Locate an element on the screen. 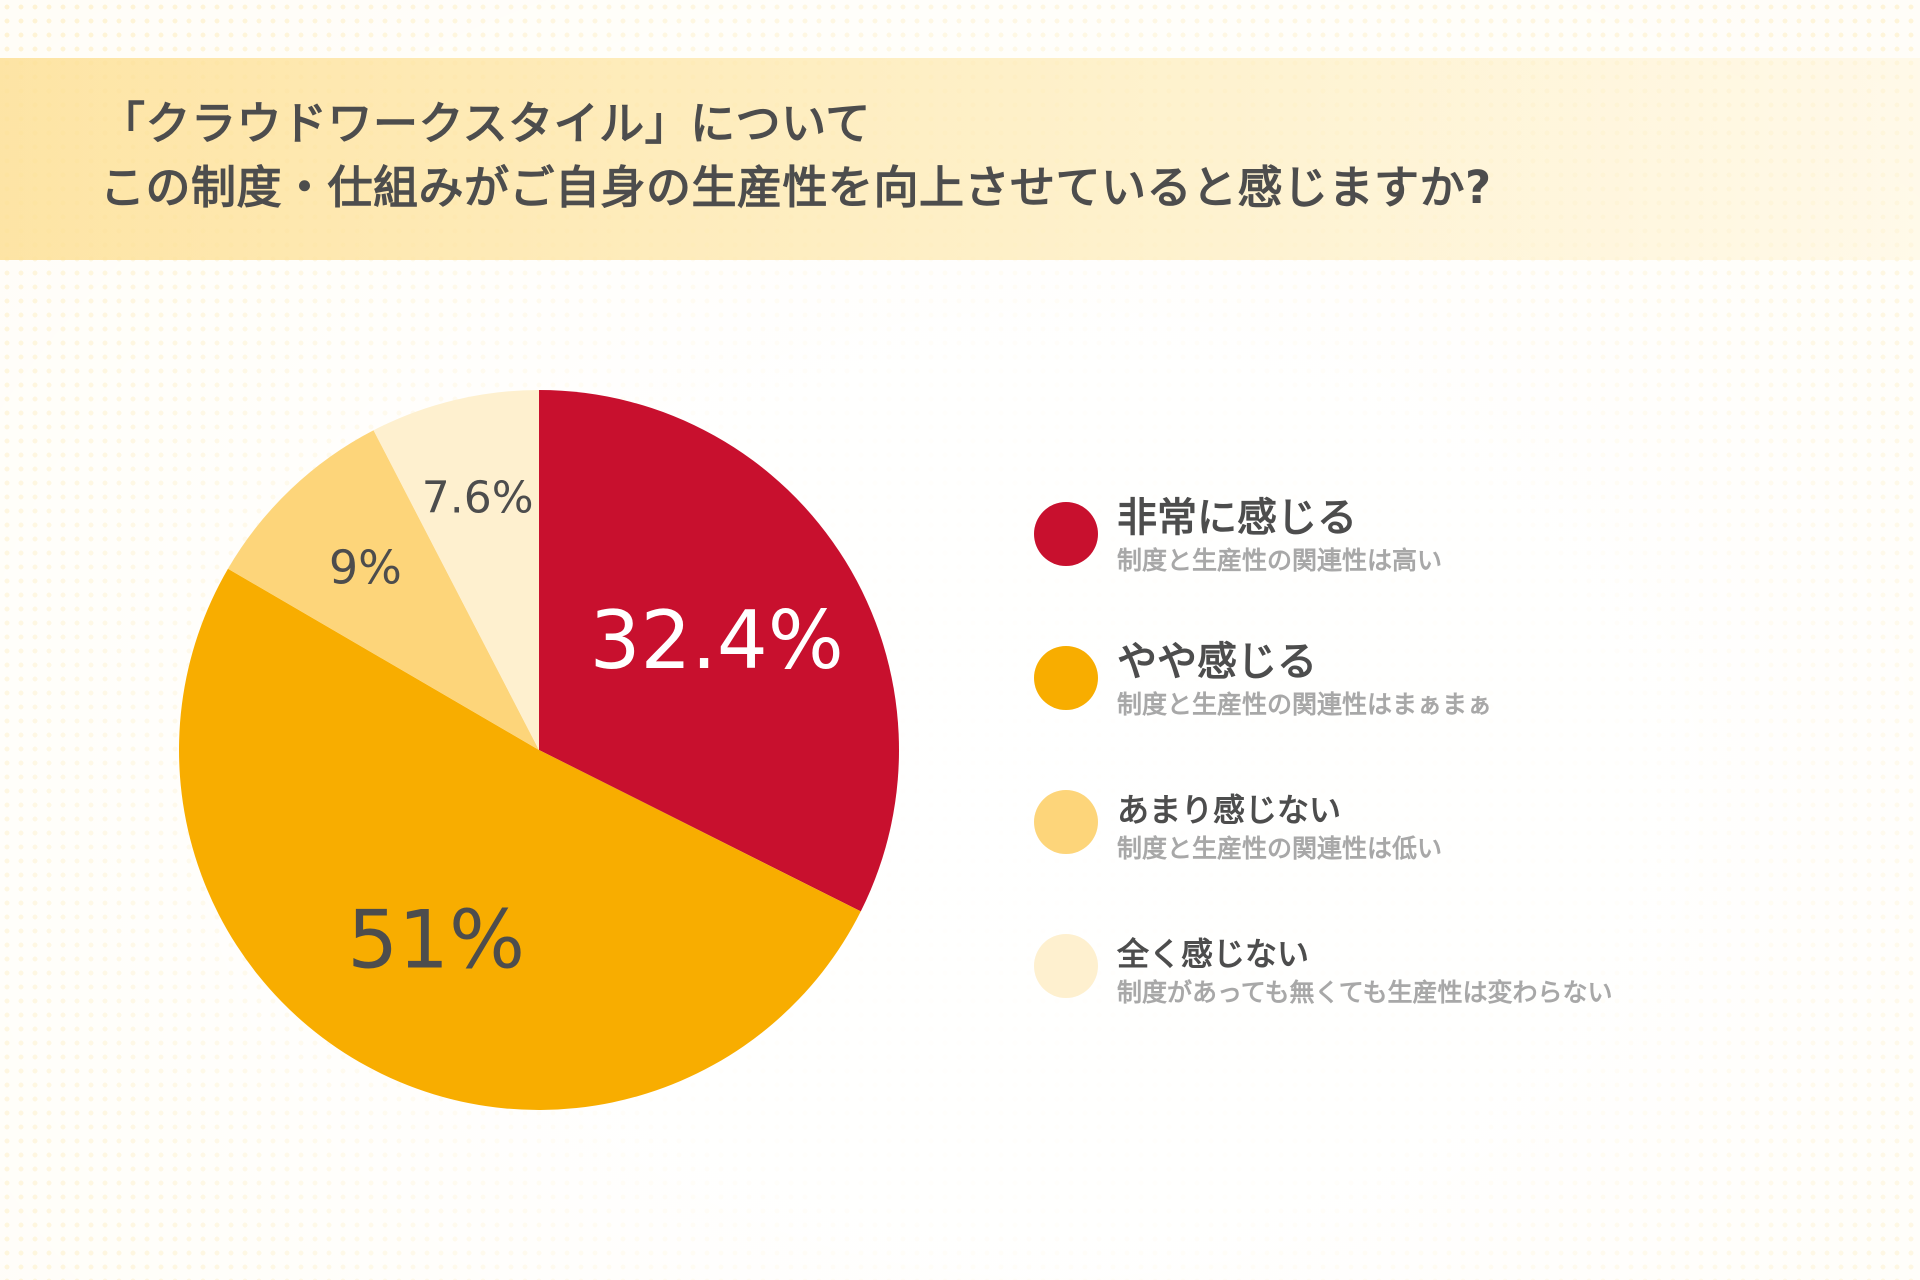  legend-desc-not-much: 制度と生産性の関連性は低い is located at coordinates (1280, 848).